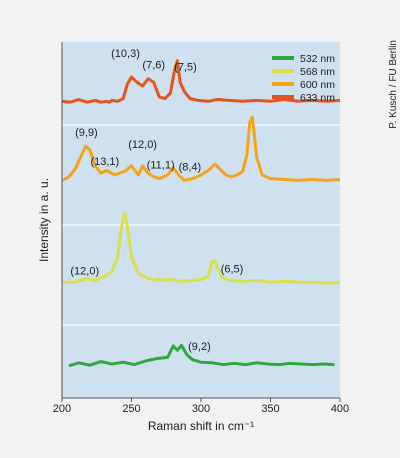  What do you see at coordinates (232, 269) in the screenshot?
I see `peak-annotation: (6,5)` at bounding box center [232, 269].